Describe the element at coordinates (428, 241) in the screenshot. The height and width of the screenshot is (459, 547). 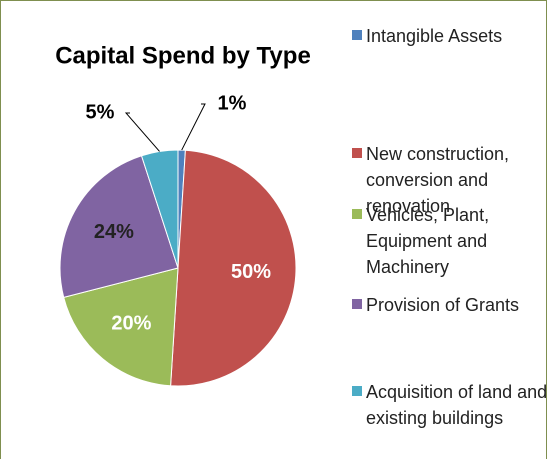
I see `legend-label: Vehicles, Plant, Equipment and Machinery` at that location.